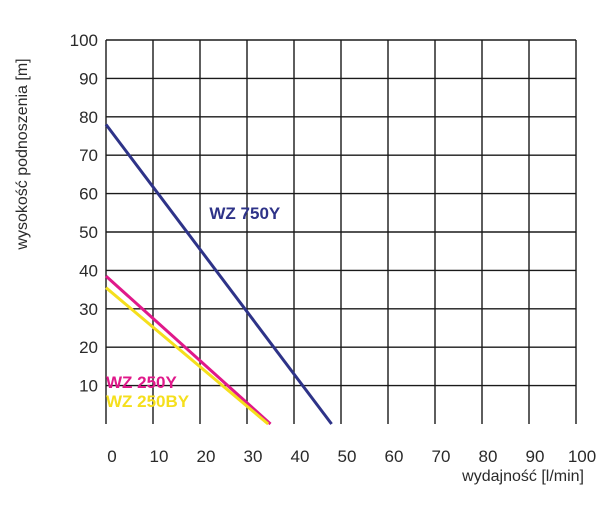 This screenshot has width=614, height=507. What do you see at coordinates (300, 456) in the screenshot?
I see `x-tick-label: 40` at bounding box center [300, 456].